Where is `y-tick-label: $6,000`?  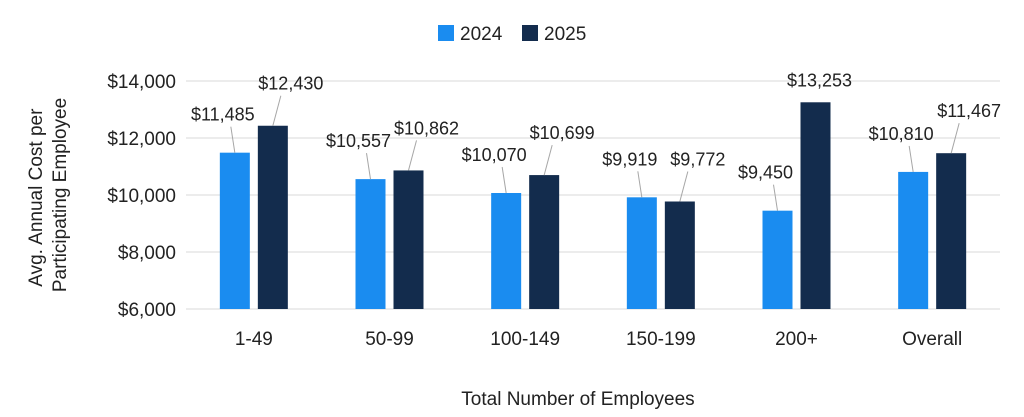 y-tick-label: $6,000 is located at coordinates (147, 310).